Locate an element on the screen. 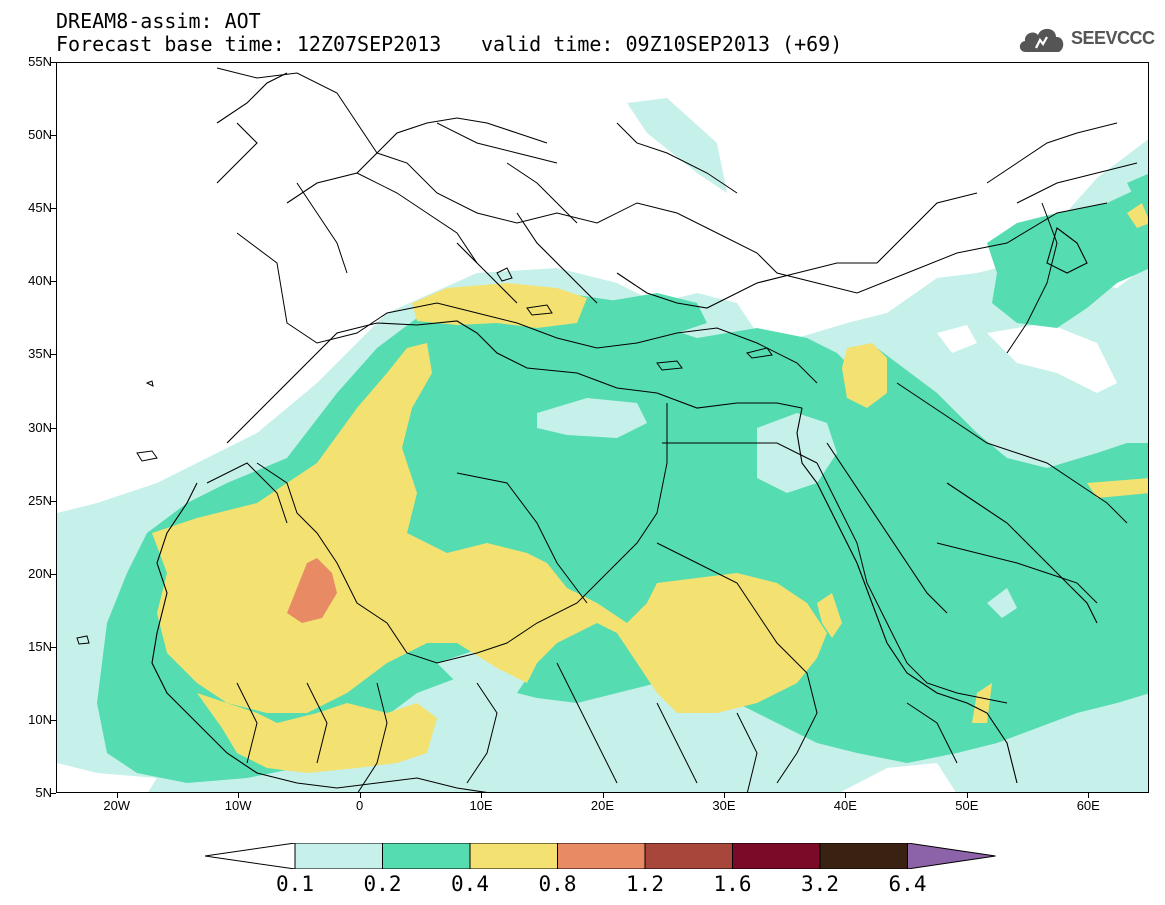  lat-tick-label: 10N is located at coordinates (40, 719).